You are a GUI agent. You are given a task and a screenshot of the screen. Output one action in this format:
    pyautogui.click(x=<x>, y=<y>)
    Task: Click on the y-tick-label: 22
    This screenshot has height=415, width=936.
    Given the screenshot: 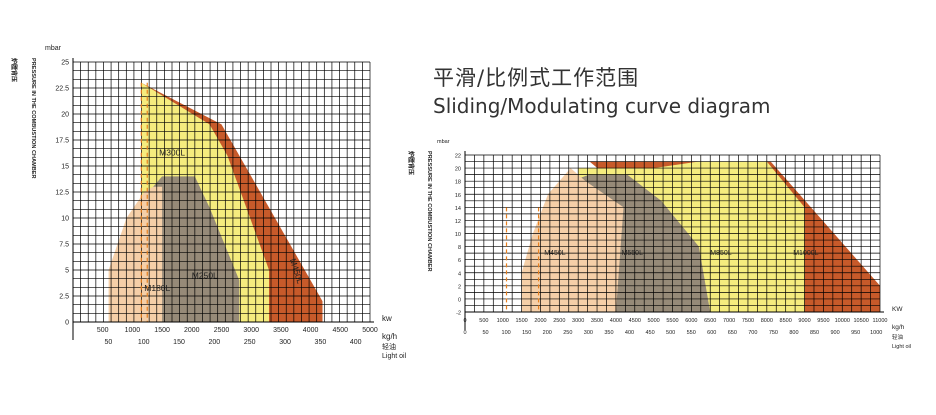 What is the action you would take?
    pyautogui.click(x=458, y=157)
    